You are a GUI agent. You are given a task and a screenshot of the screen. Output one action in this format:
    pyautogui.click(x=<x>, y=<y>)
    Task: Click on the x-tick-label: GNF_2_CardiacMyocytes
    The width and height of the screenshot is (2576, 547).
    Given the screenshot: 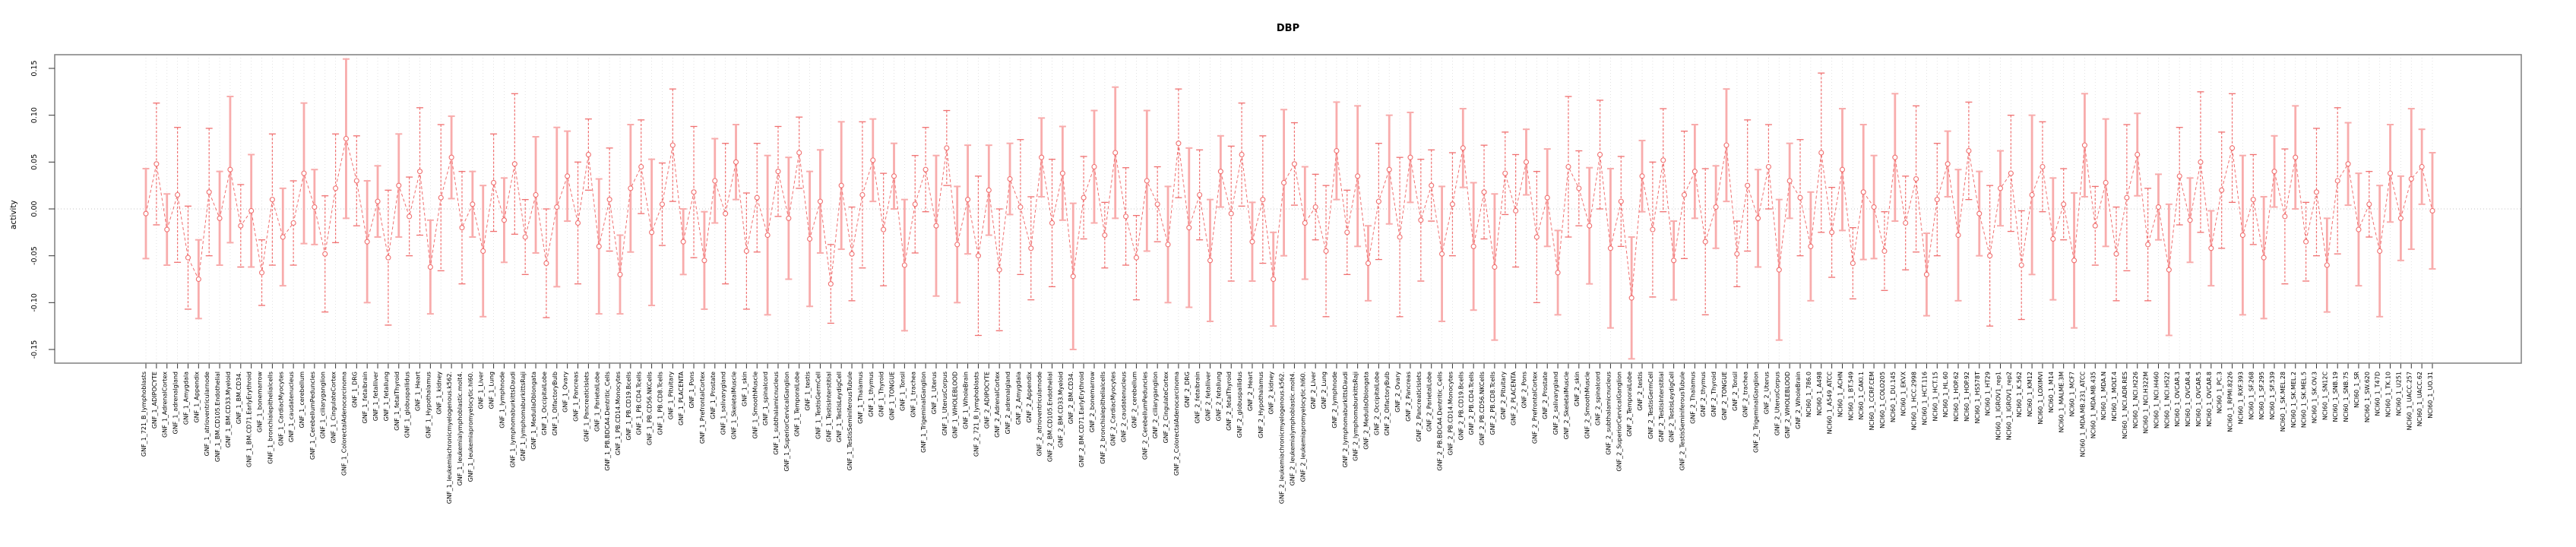 What is the action you would take?
    pyautogui.click(x=1113, y=409)
    